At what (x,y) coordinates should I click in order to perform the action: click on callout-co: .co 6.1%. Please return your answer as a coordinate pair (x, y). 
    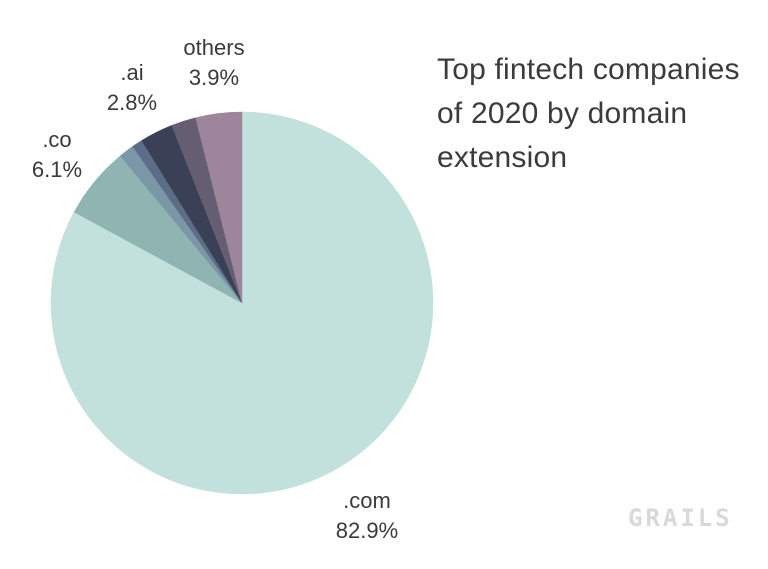
    Looking at the image, I should click on (57, 155).